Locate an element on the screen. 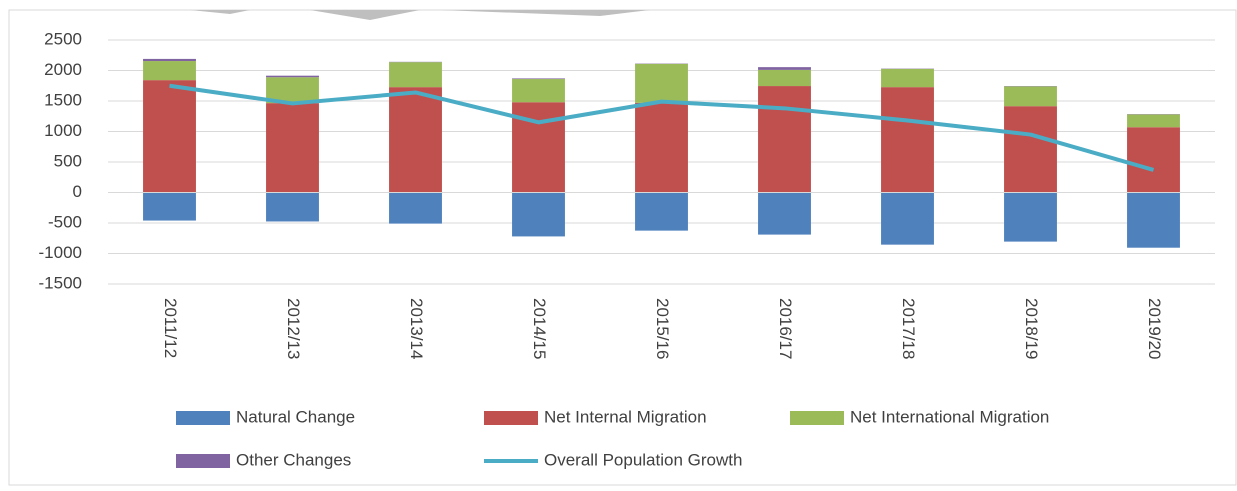 The height and width of the screenshot is (491, 1237). x-tick-label: 2012/13 is located at coordinates (293, 328).